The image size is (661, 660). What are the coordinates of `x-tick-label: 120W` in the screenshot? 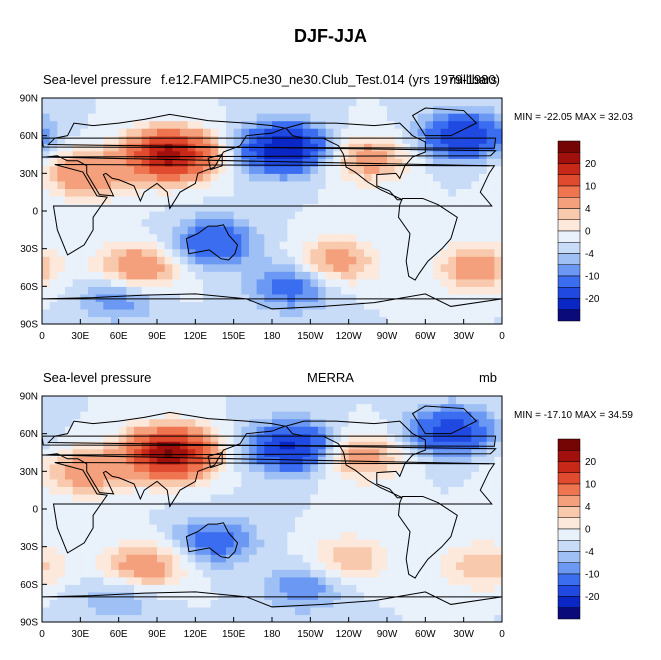 It's located at (349, 336).